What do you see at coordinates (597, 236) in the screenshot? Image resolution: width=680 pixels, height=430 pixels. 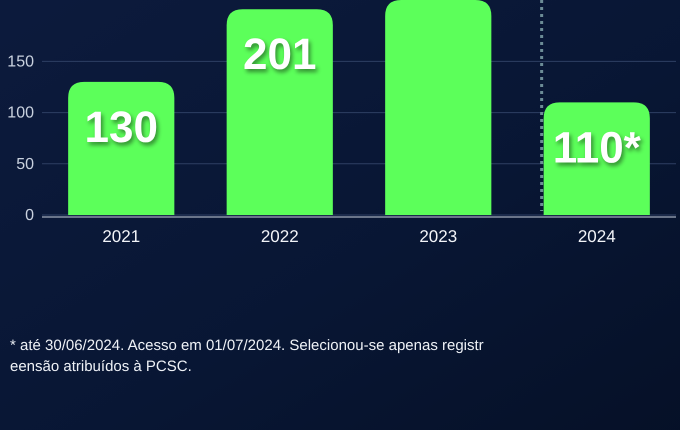 I see `x-tick-label: 2024` at bounding box center [597, 236].